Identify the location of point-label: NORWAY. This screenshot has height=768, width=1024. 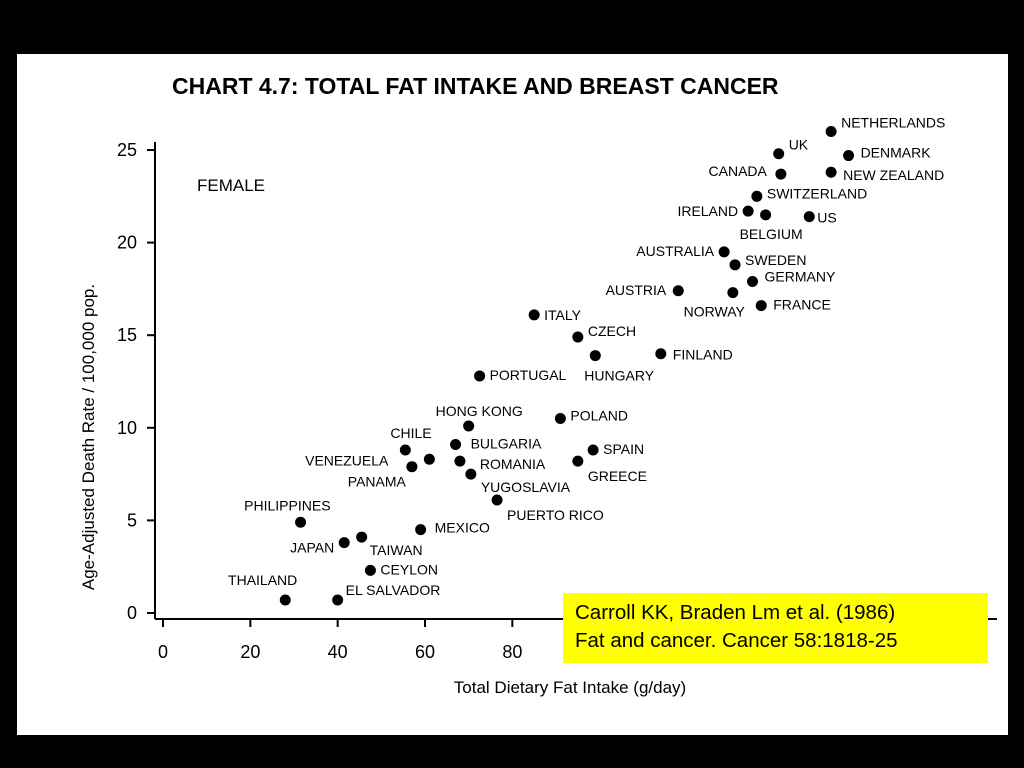
(715, 312).